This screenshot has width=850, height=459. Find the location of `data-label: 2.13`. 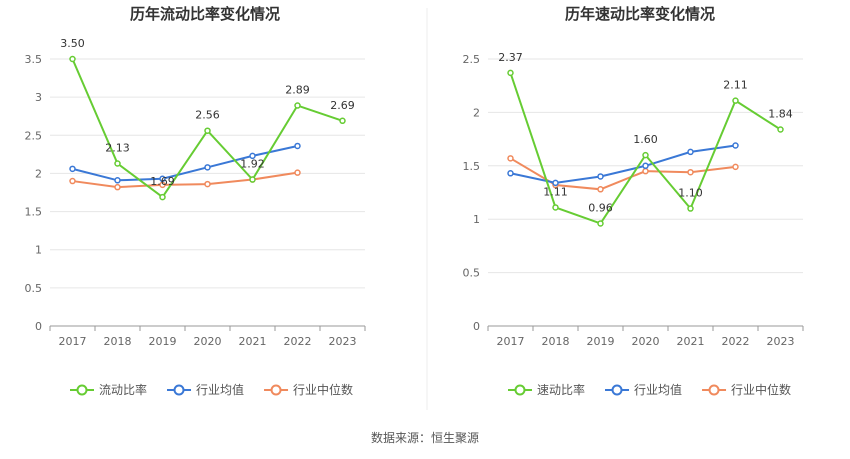

data-label: 2.13 is located at coordinates (117, 148).